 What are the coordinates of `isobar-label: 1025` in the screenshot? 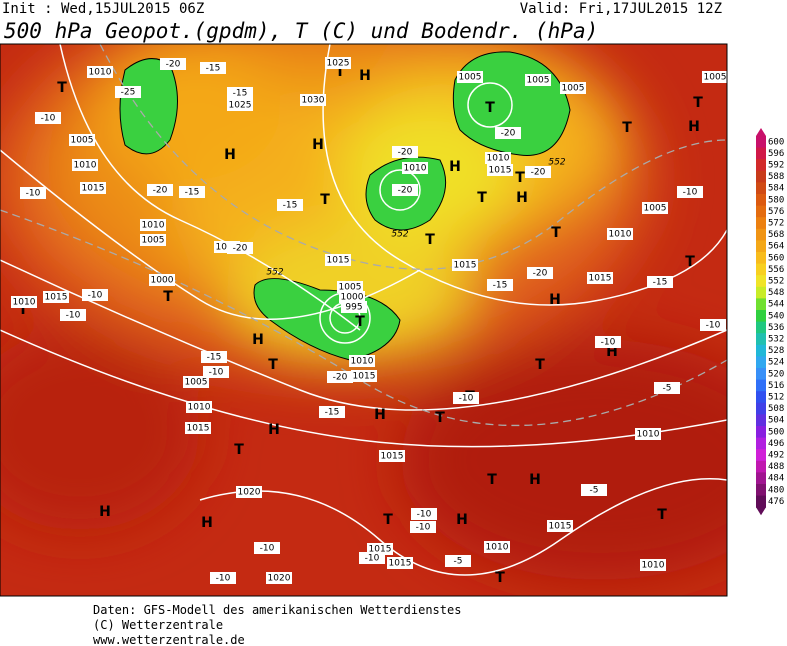 It's located at (338, 64).